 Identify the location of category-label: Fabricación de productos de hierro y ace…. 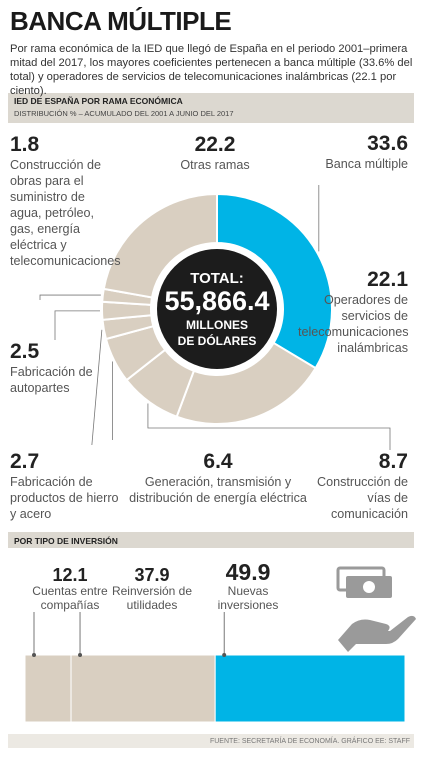
(64, 498).